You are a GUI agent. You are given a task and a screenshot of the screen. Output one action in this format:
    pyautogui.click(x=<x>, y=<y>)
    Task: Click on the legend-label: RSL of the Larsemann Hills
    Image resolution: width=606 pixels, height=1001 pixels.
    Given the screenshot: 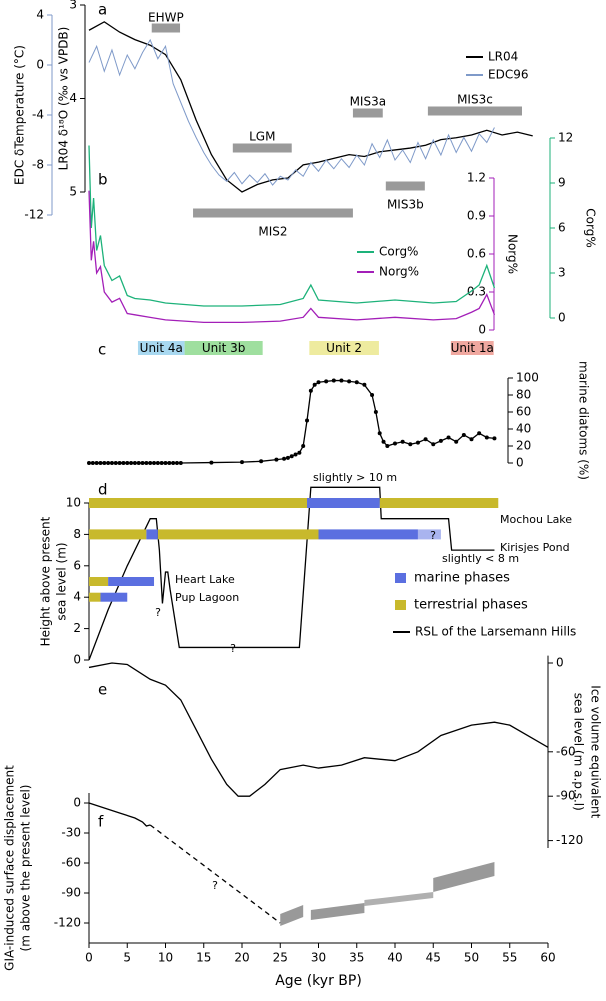 What is the action you would take?
    pyautogui.click(x=495, y=632)
    